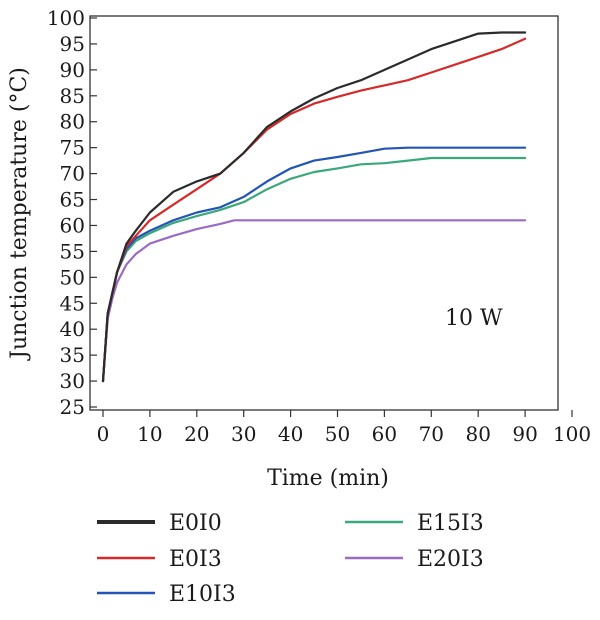 This screenshot has width=600, height=620. What do you see at coordinates (72, 96) in the screenshot?
I see `y-tick-label: 85` at bounding box center [72, 96].